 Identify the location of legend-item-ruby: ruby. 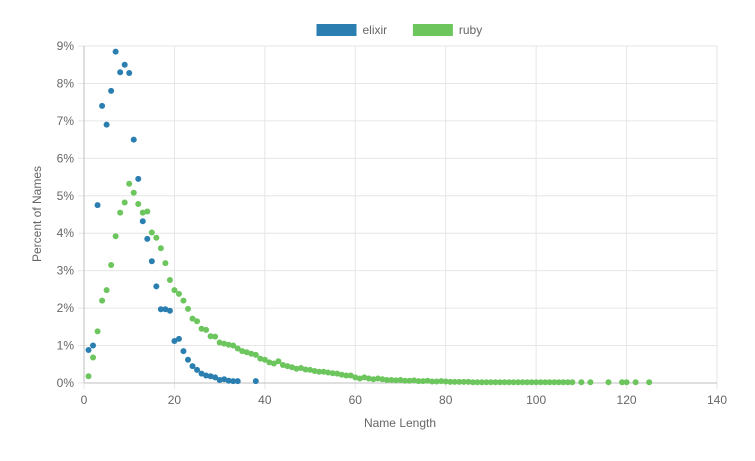
(447, 30).